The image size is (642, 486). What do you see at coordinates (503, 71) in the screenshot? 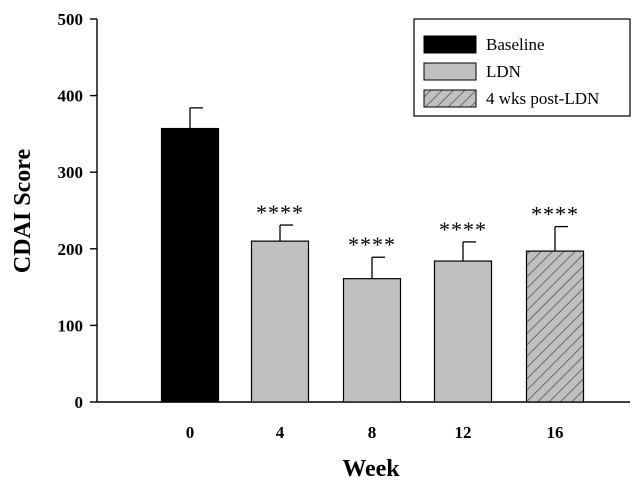
I see `legend-label: LDN` at bounding box center [503, 71].